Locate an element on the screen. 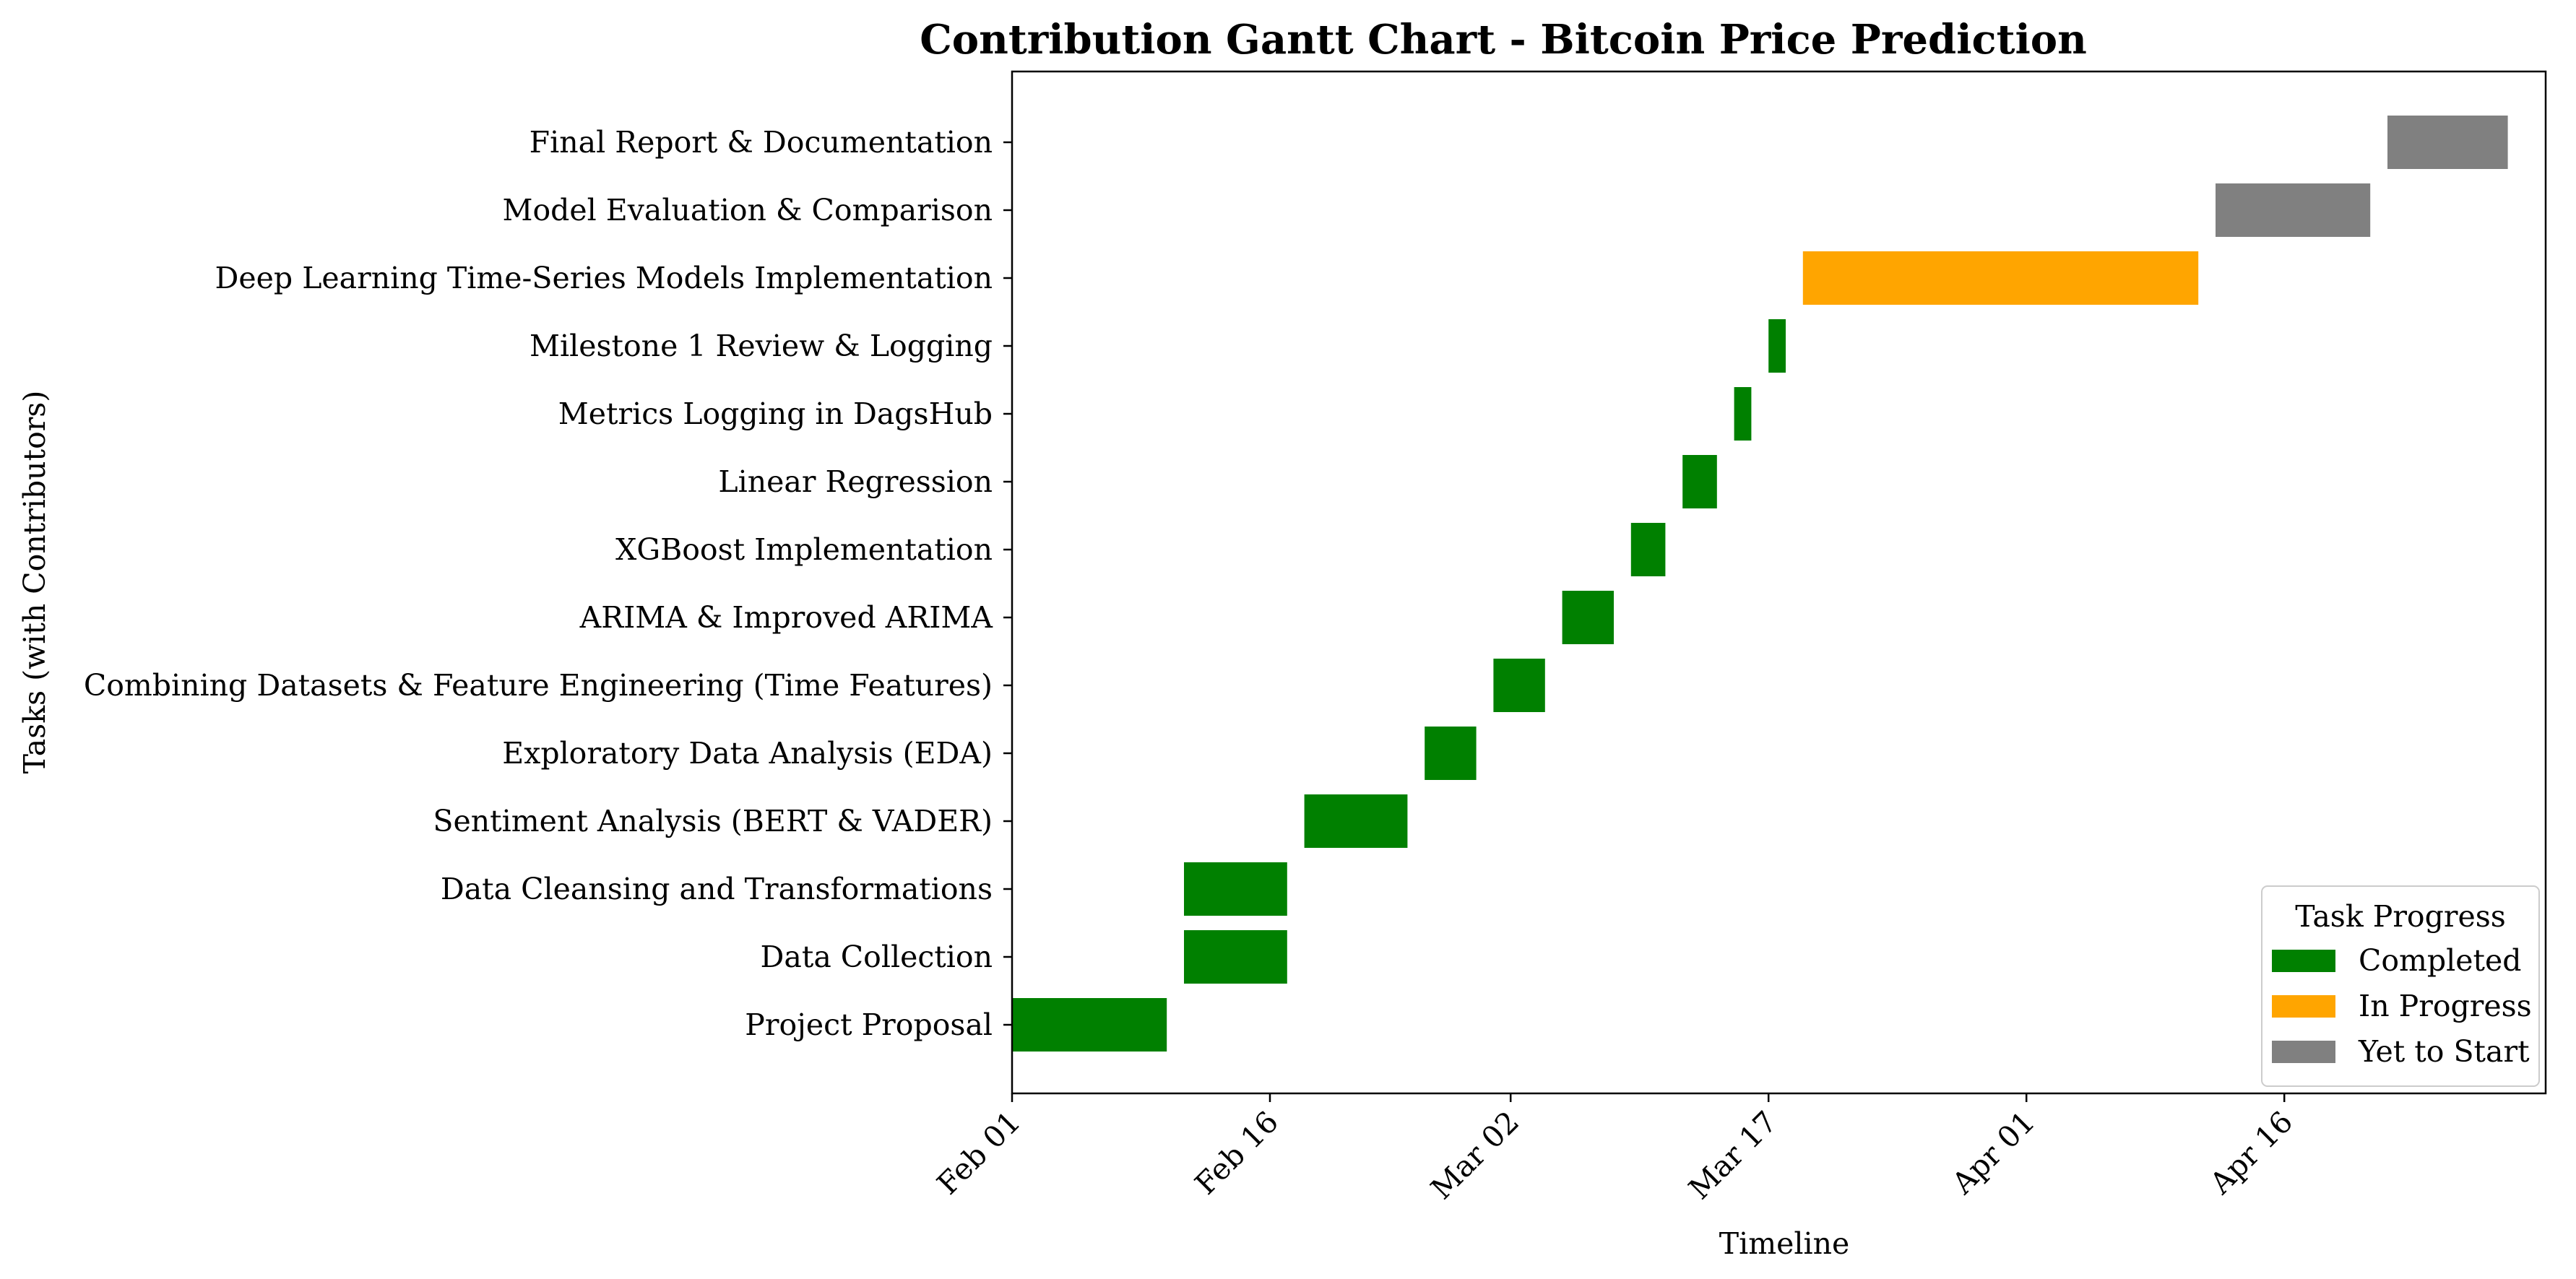 The width and height of the screenshot is (2576, 1279). y-tick-label: Sentiment Analysis (BERT & VADER) is located at coordinates (713, 821).